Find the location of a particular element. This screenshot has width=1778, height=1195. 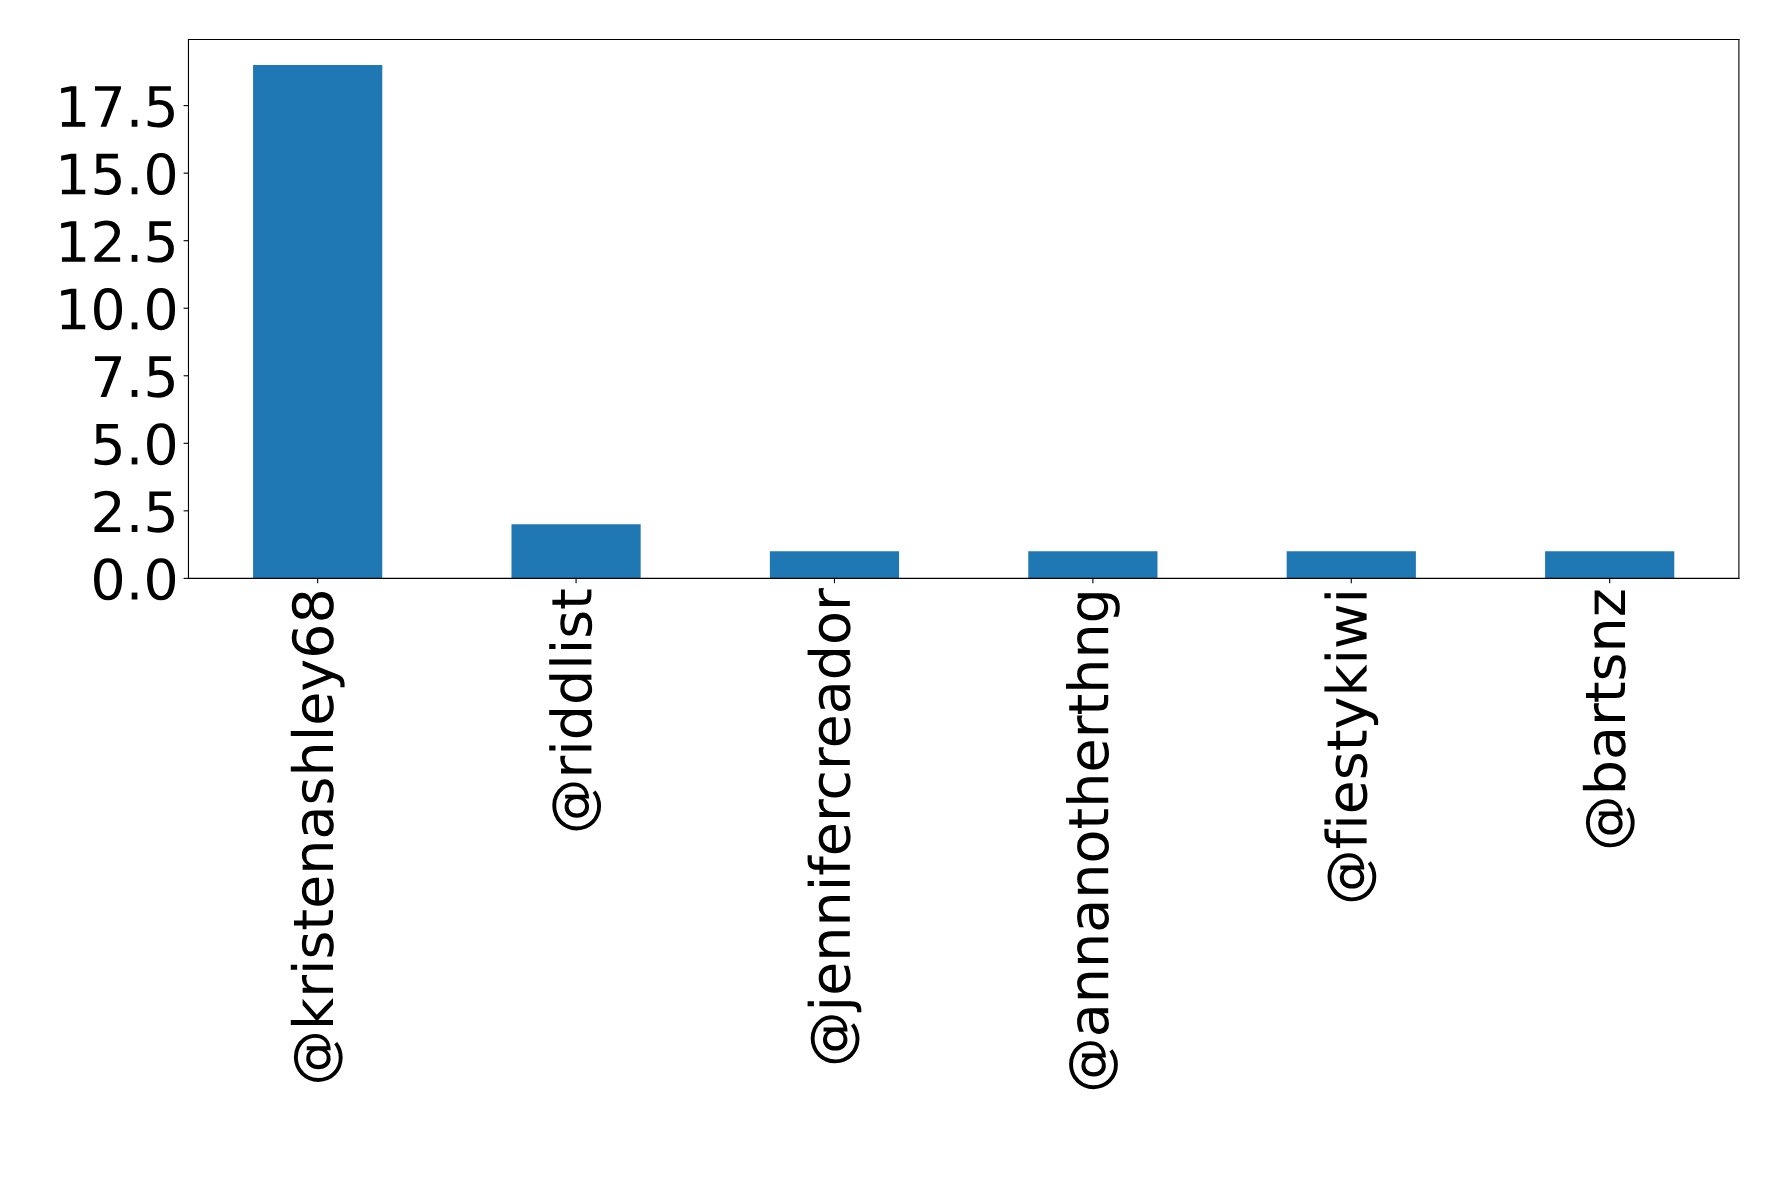

x-tick-label: @jennifercreador is located at coordinates (834, 826).